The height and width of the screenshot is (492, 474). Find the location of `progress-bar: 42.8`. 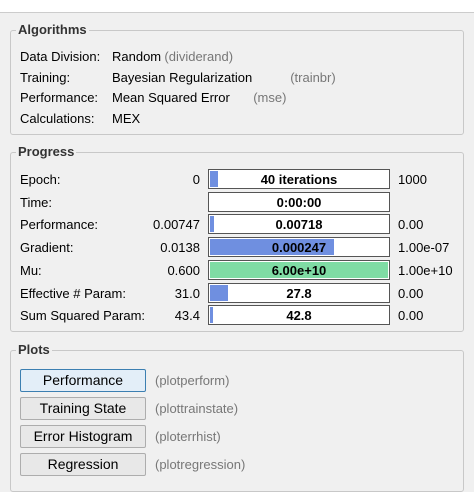

progress-bar: 42.8 is located at coordinates (299, 315).